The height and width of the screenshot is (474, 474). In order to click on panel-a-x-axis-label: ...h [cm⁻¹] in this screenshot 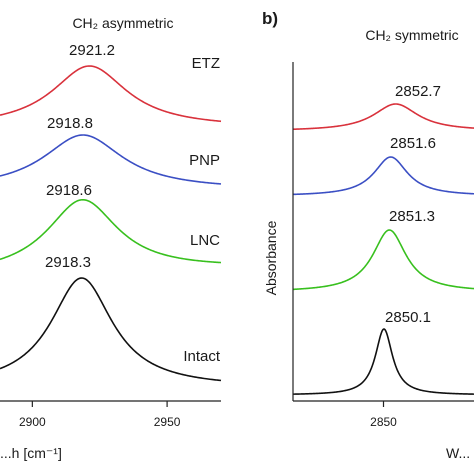, I will do `click(31, 453)`.